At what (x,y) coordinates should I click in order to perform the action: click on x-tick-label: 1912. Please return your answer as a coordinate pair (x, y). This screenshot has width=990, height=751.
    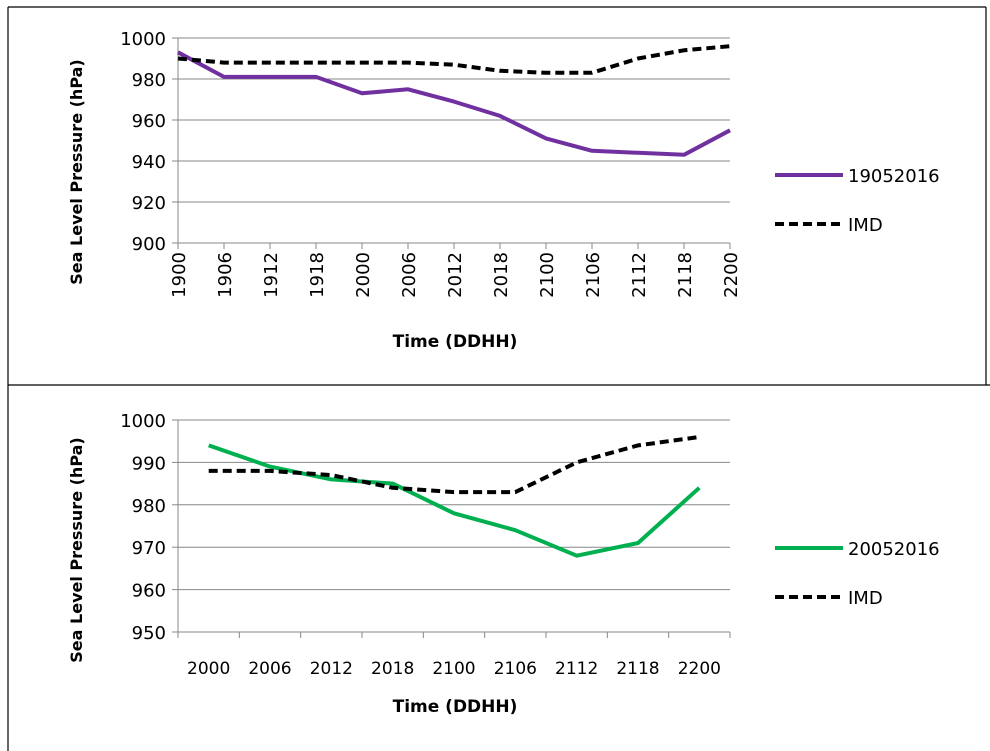
    Looking at the image, I should click on (271, 275).